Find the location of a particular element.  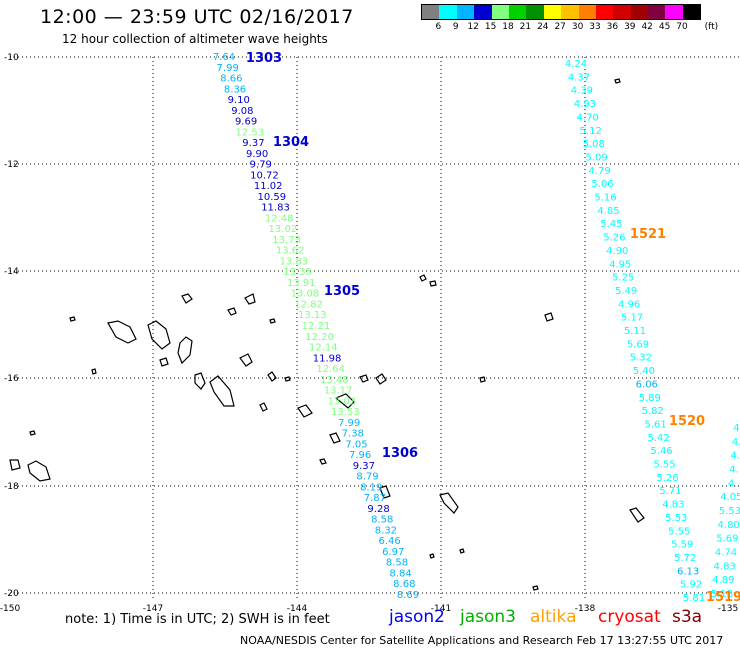

track-a-value: 13.53 is located at coordinates (345, 412).